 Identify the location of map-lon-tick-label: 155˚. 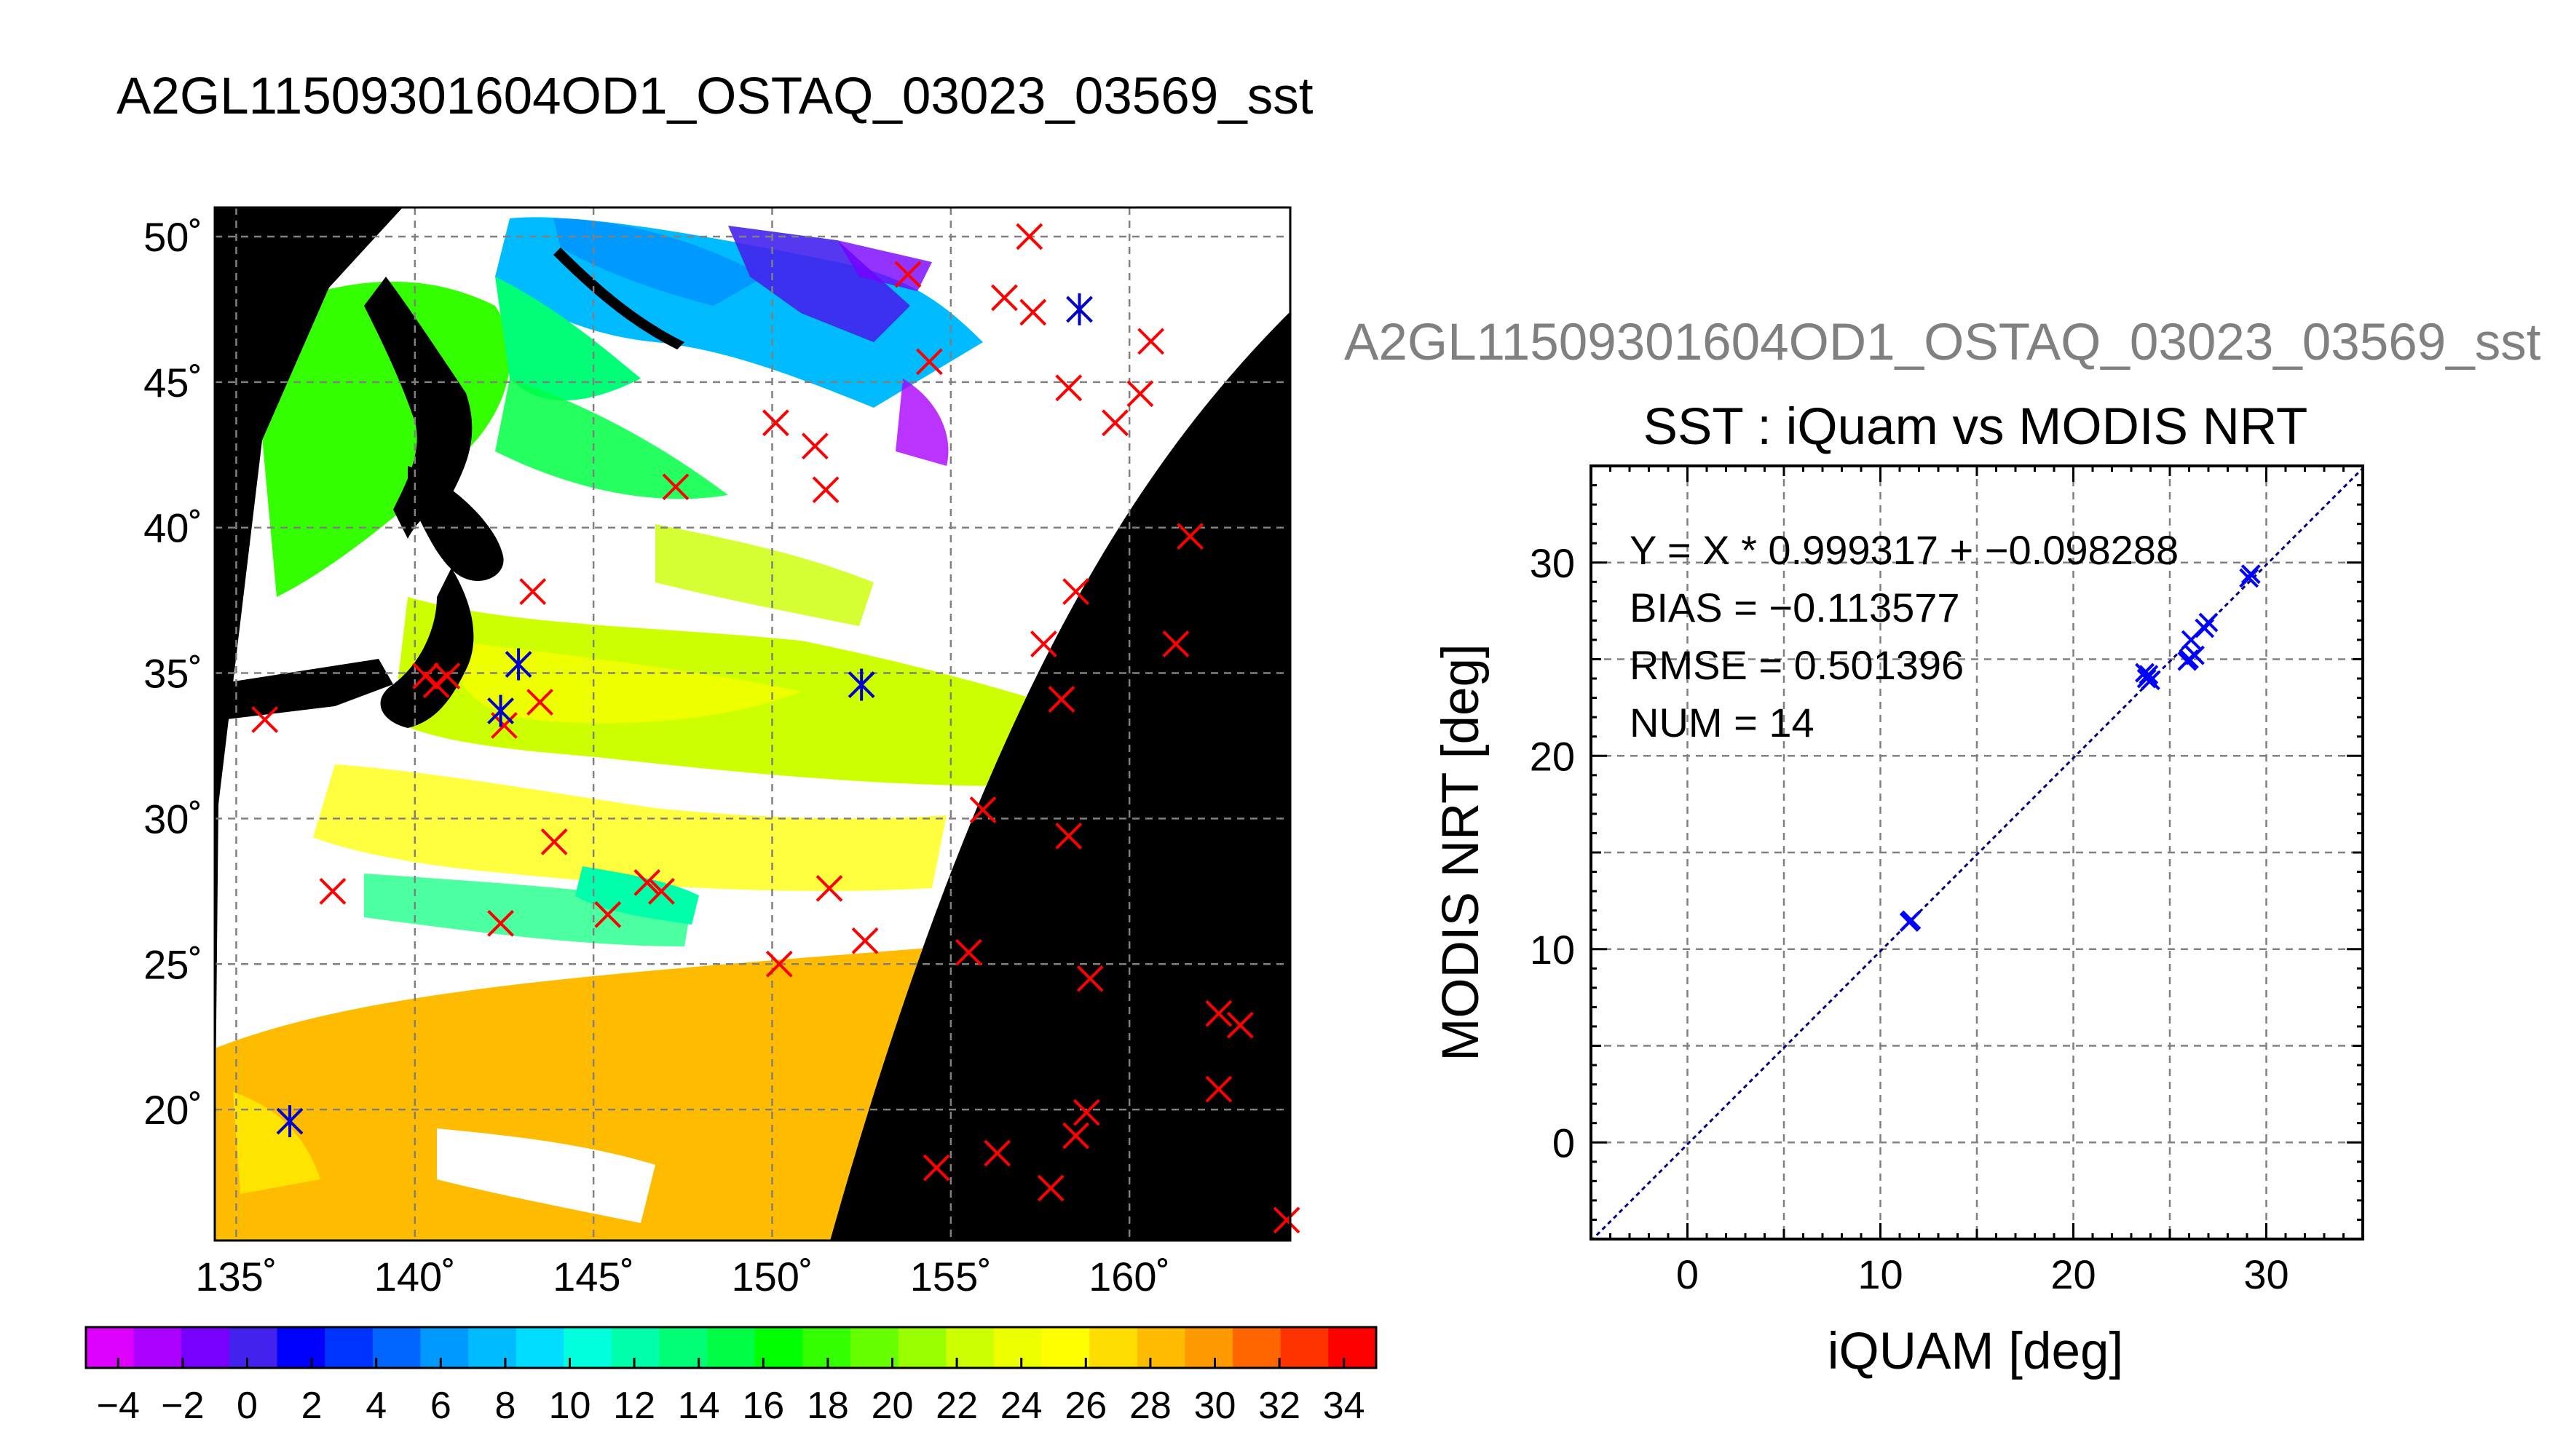
(951, 1276).